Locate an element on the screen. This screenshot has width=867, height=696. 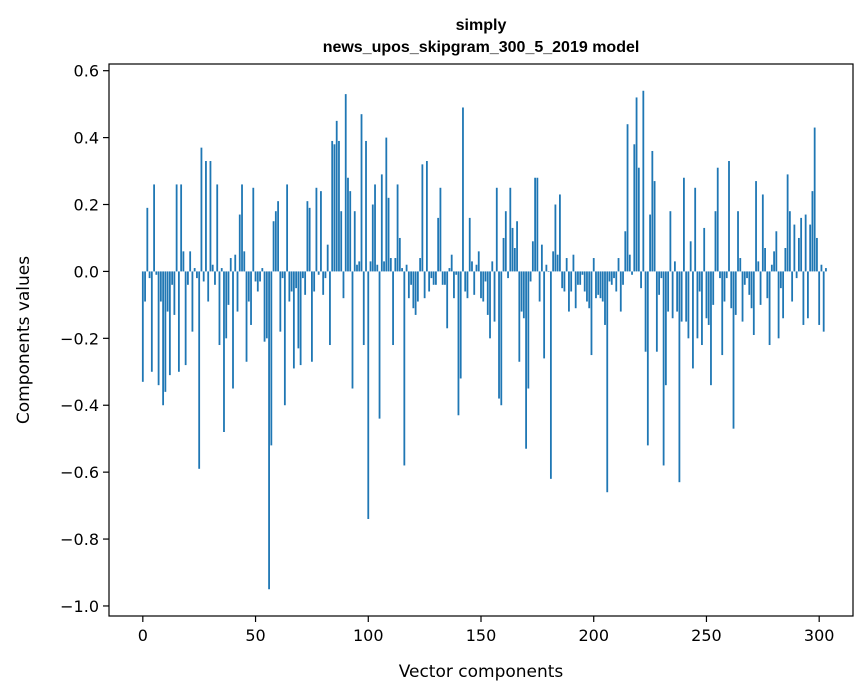
x-axis-label: Vector components is located at coordinates (481, 672).